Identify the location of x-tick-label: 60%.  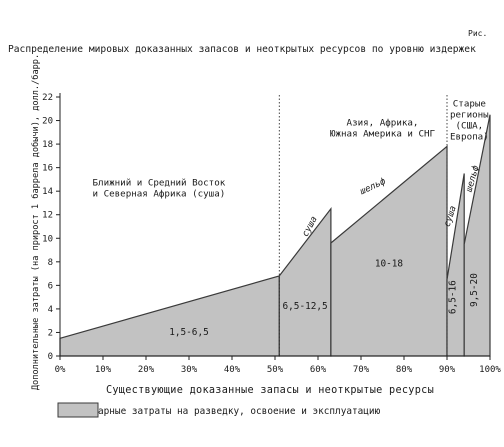
(318, 370).